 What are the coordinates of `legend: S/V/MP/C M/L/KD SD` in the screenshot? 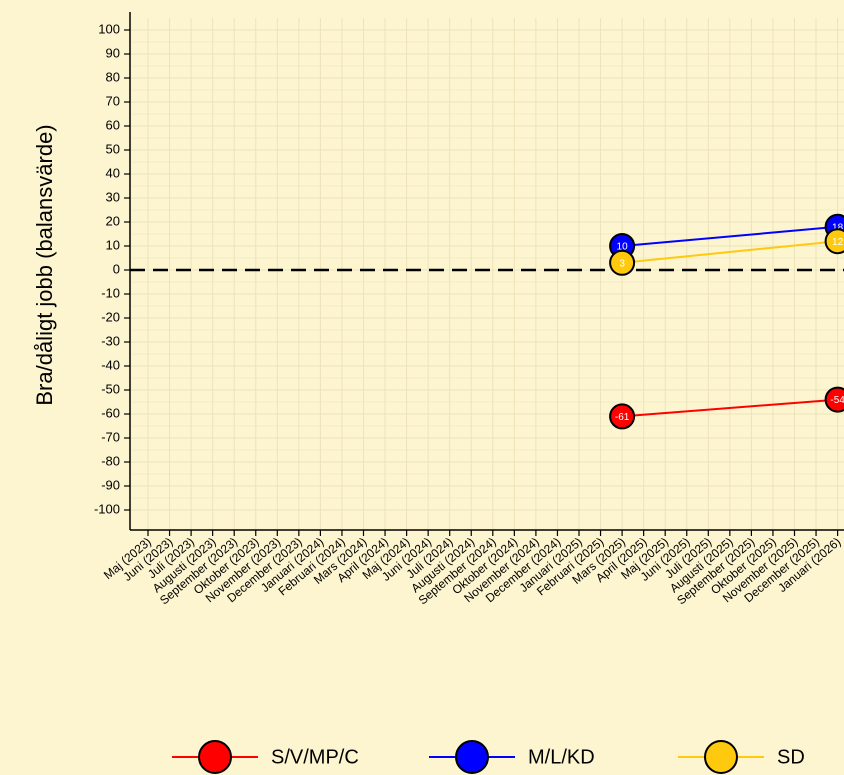 It's located at (488, 757).